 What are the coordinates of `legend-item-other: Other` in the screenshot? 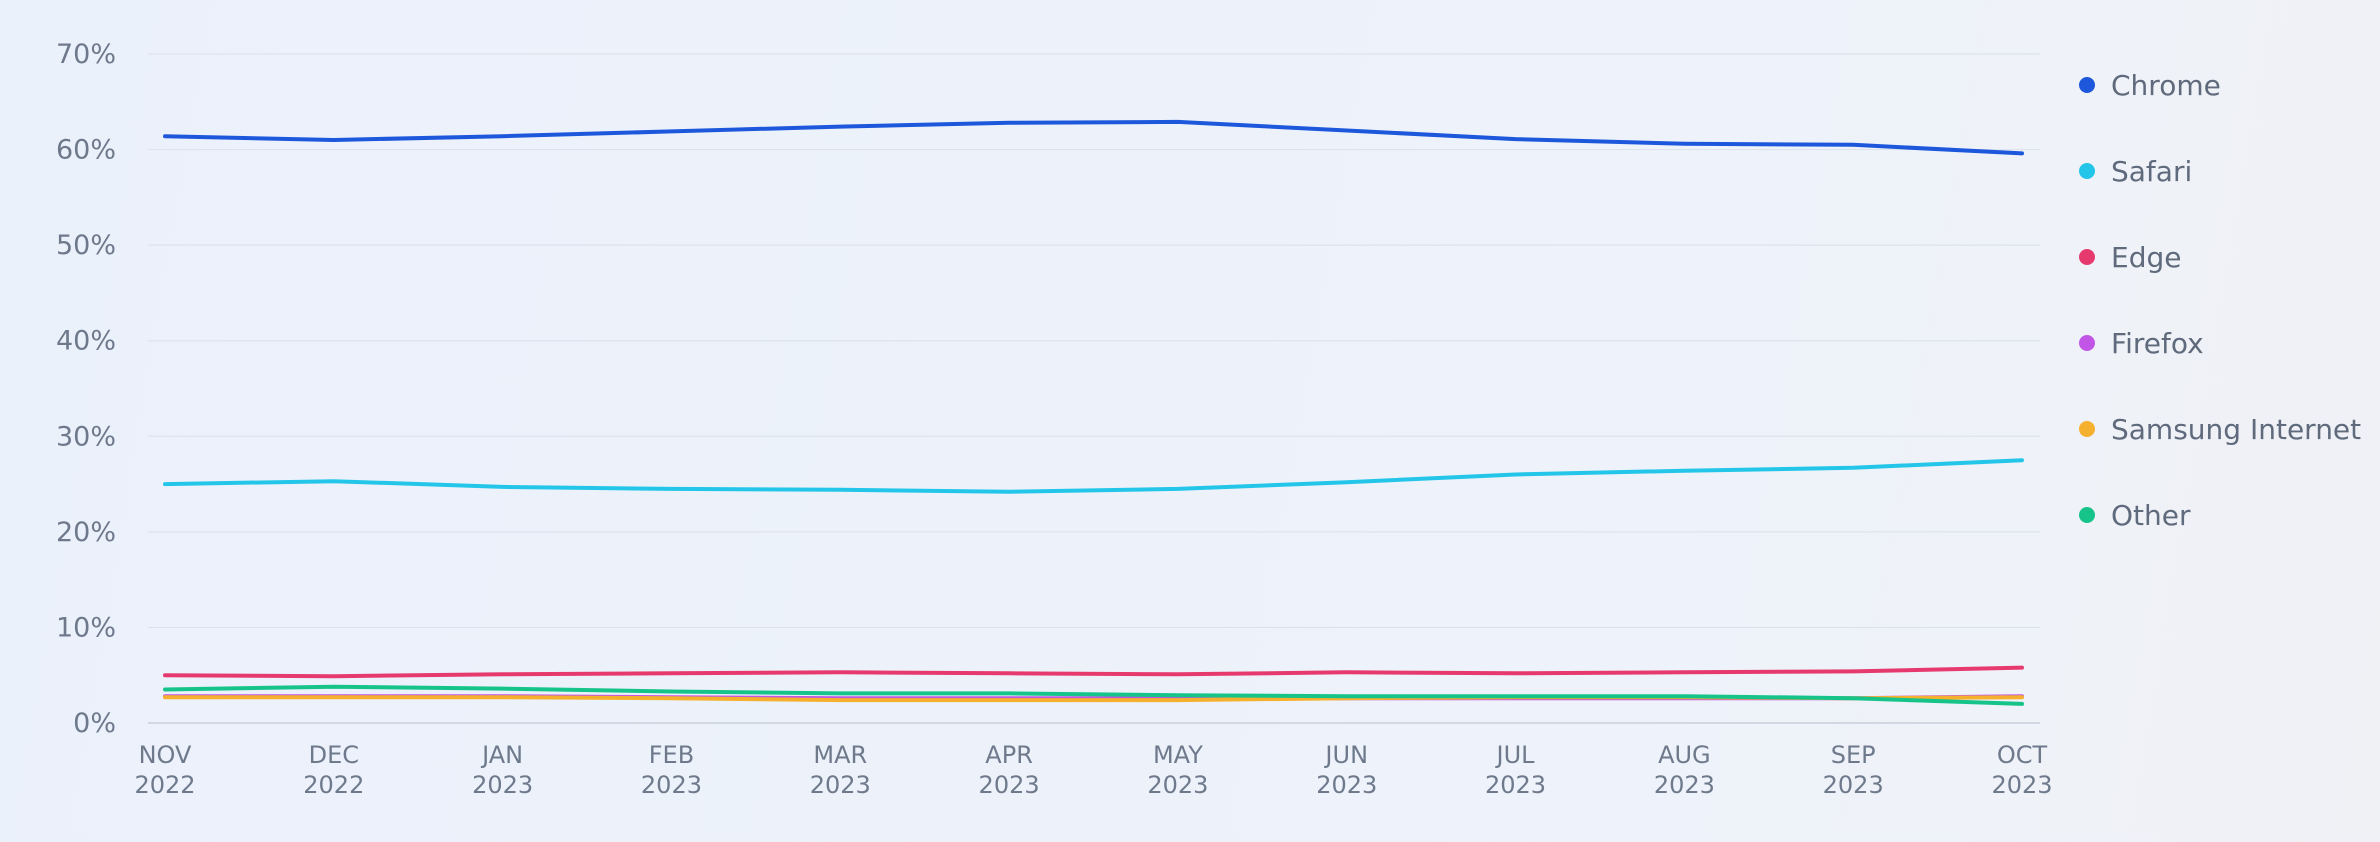 It's located at (2135, 515).